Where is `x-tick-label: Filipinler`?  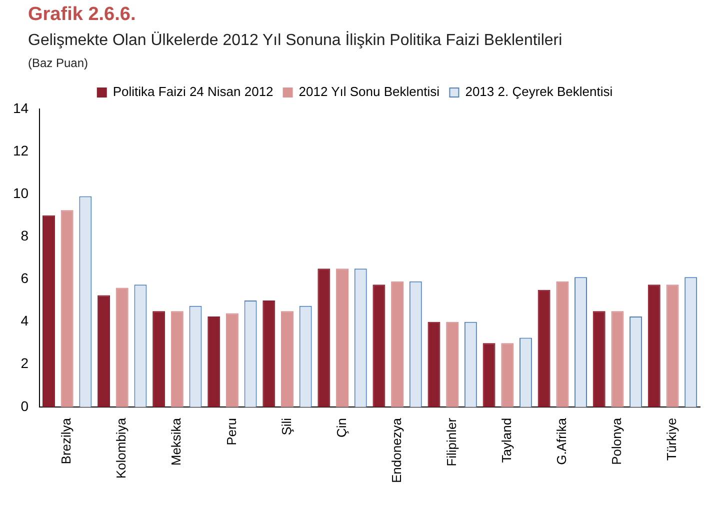
x-tick-label: Filipinler is located at coordinates (451, 441).